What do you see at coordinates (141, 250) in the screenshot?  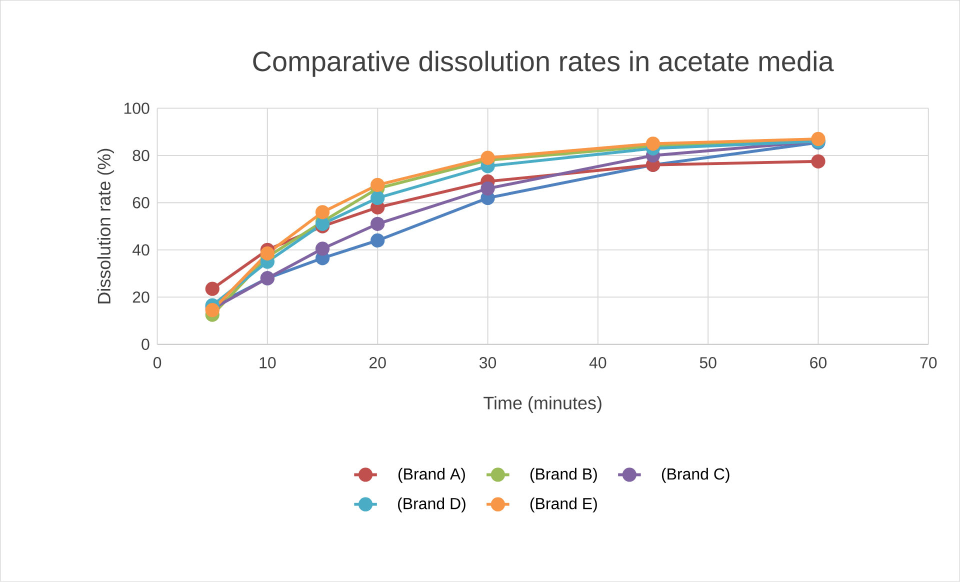 I see `y-tick-label: 40` at bounding box center [141, 250].